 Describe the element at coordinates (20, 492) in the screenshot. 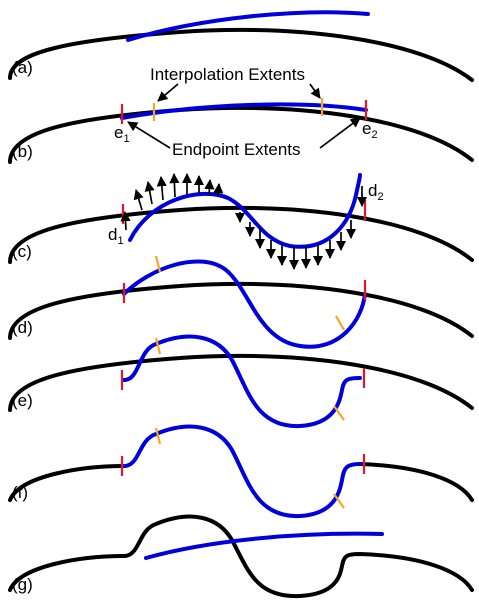

I see `panel-f-label: (f)` at that location.